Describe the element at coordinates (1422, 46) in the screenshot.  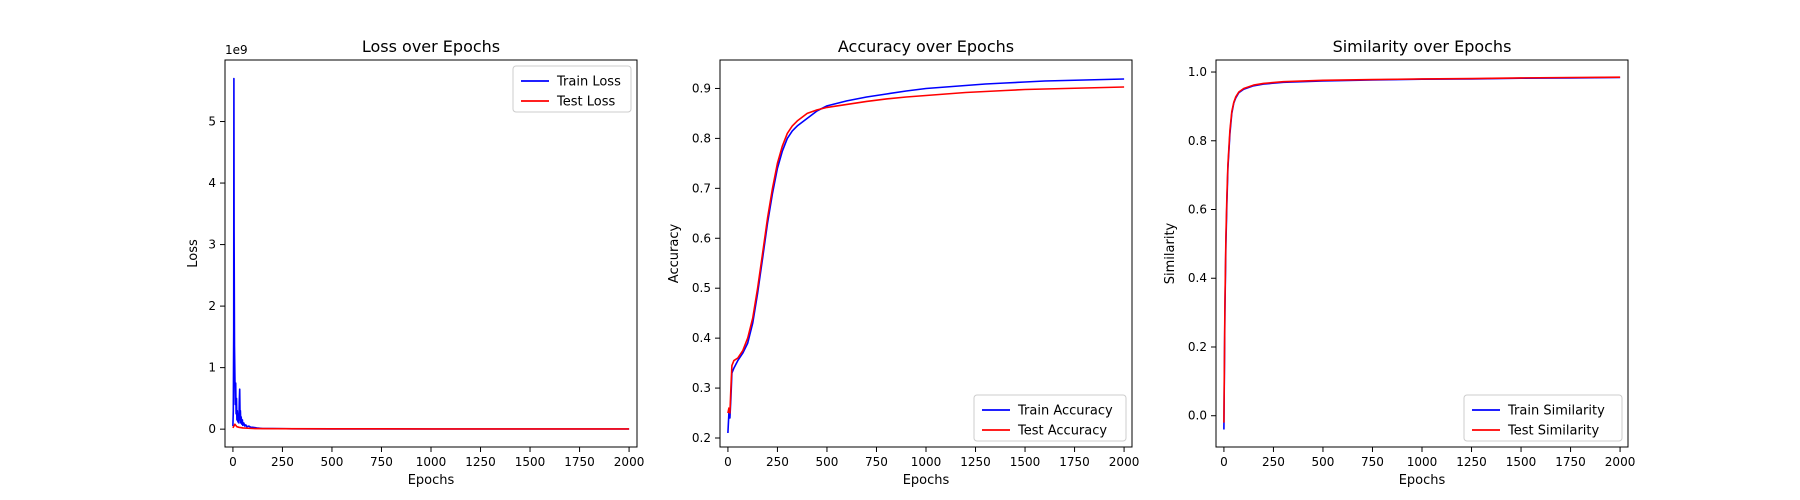
I see `chart-title: Similarity over Epochs` at that location.